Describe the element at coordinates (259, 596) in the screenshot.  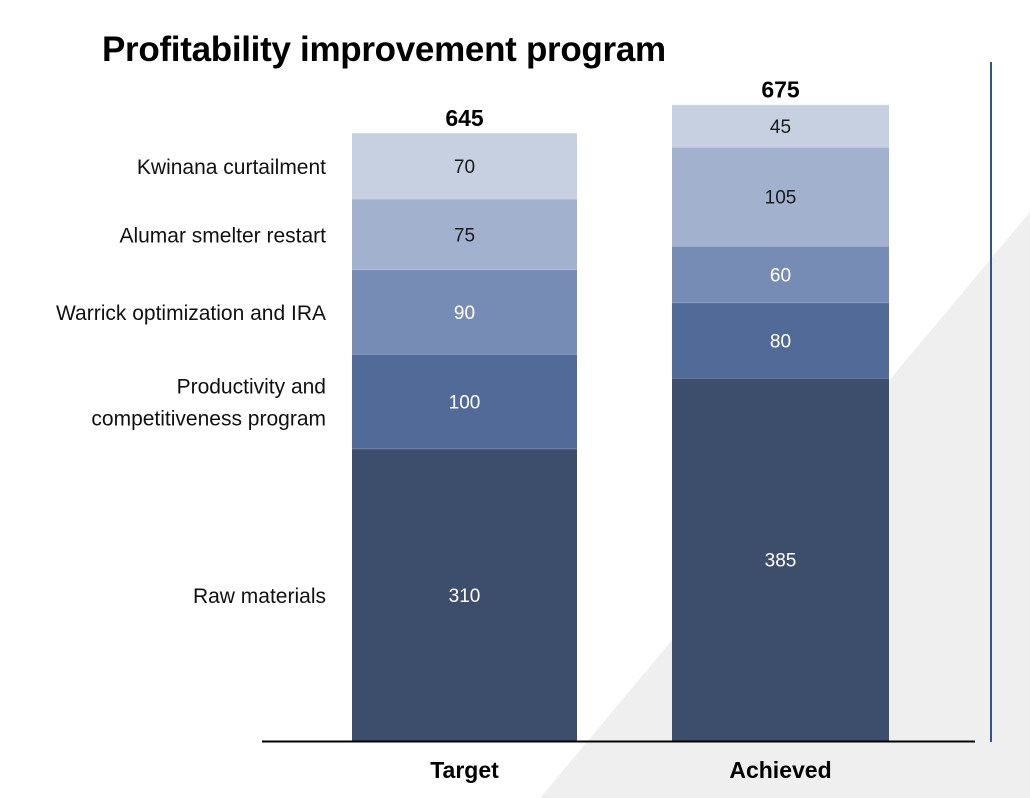
I see `series-label-raw-materials: Raw materials` at that location.